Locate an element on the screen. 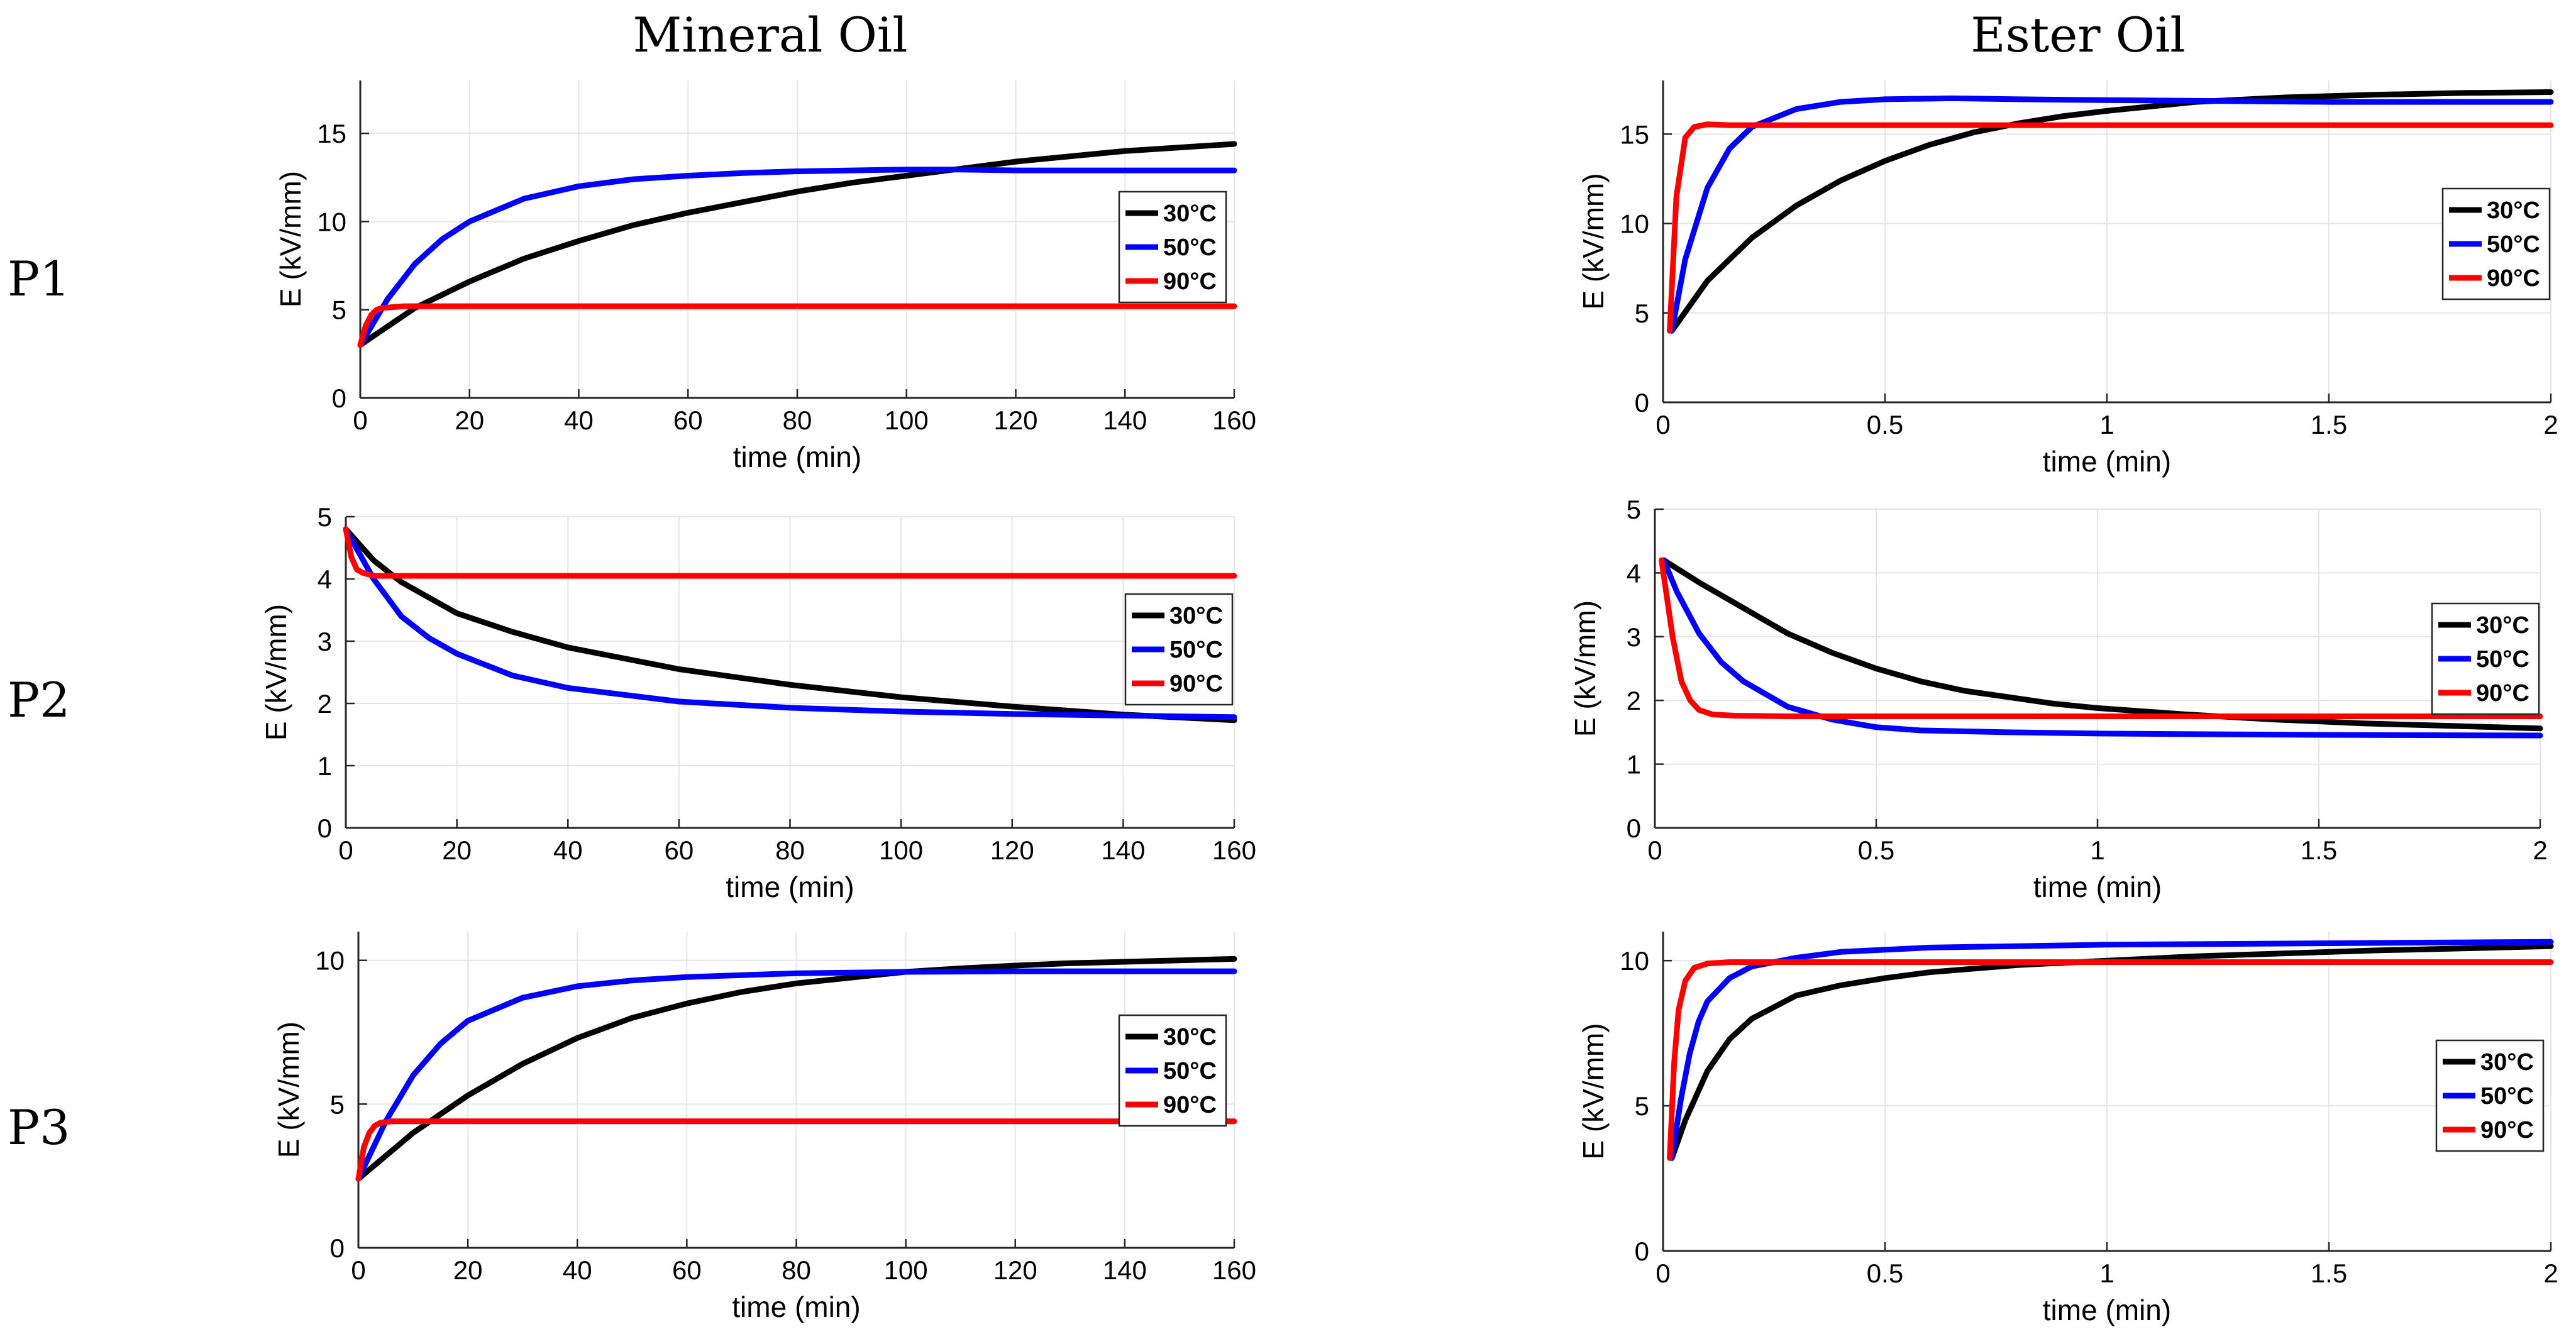  y-tick-label: 4 is located at coordinates (325, 579).